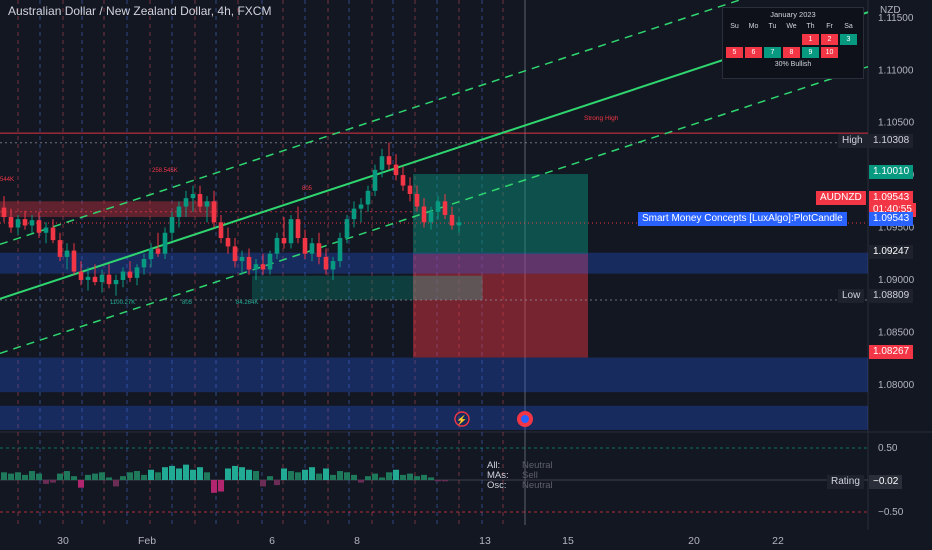  I want to click on take-profit-zone, so click(500, 214).